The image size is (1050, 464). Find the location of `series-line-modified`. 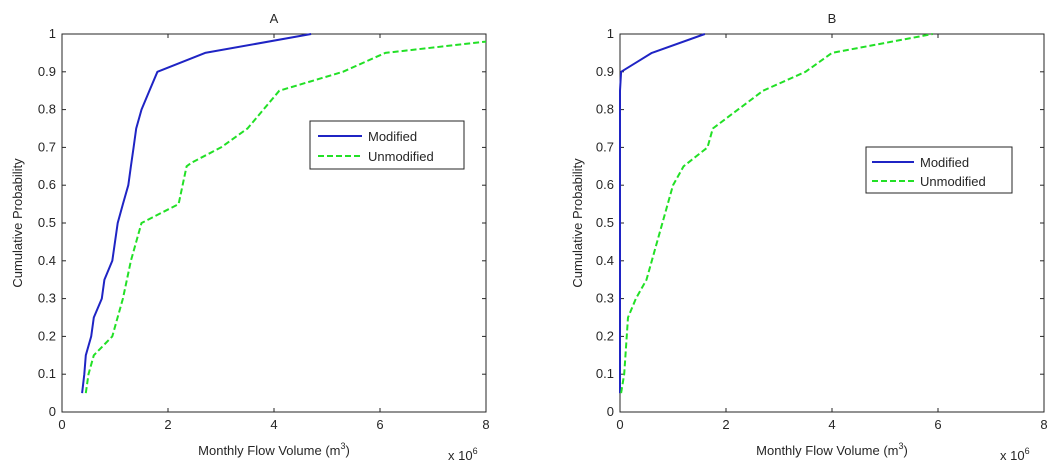

series-line-modified is located at coordinates (662, 213).